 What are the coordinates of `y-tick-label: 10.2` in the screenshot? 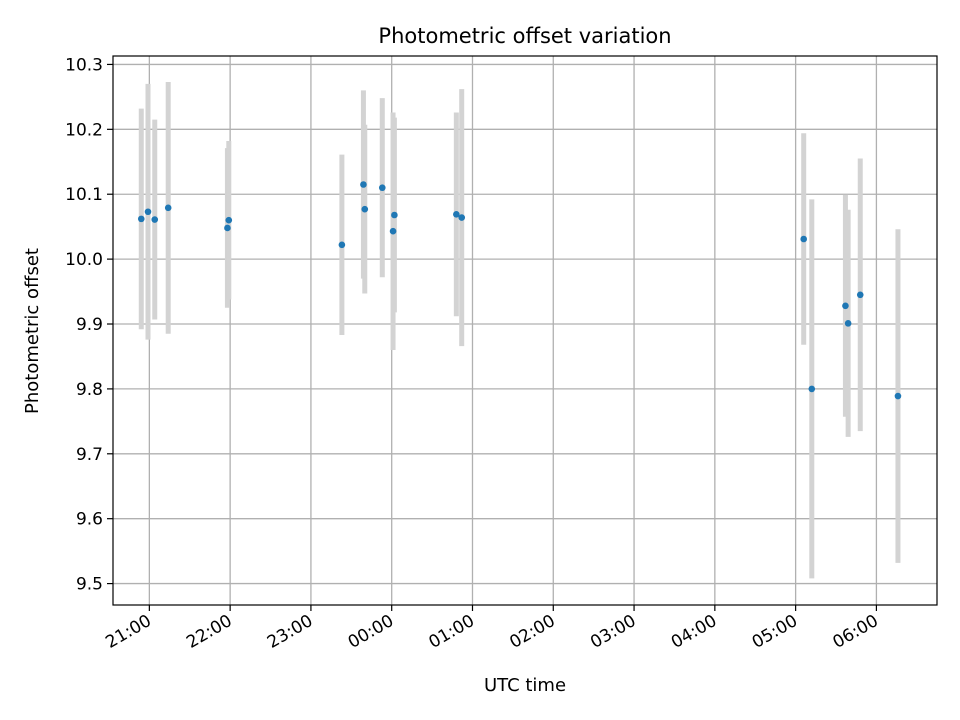 It's located at (84, 130).